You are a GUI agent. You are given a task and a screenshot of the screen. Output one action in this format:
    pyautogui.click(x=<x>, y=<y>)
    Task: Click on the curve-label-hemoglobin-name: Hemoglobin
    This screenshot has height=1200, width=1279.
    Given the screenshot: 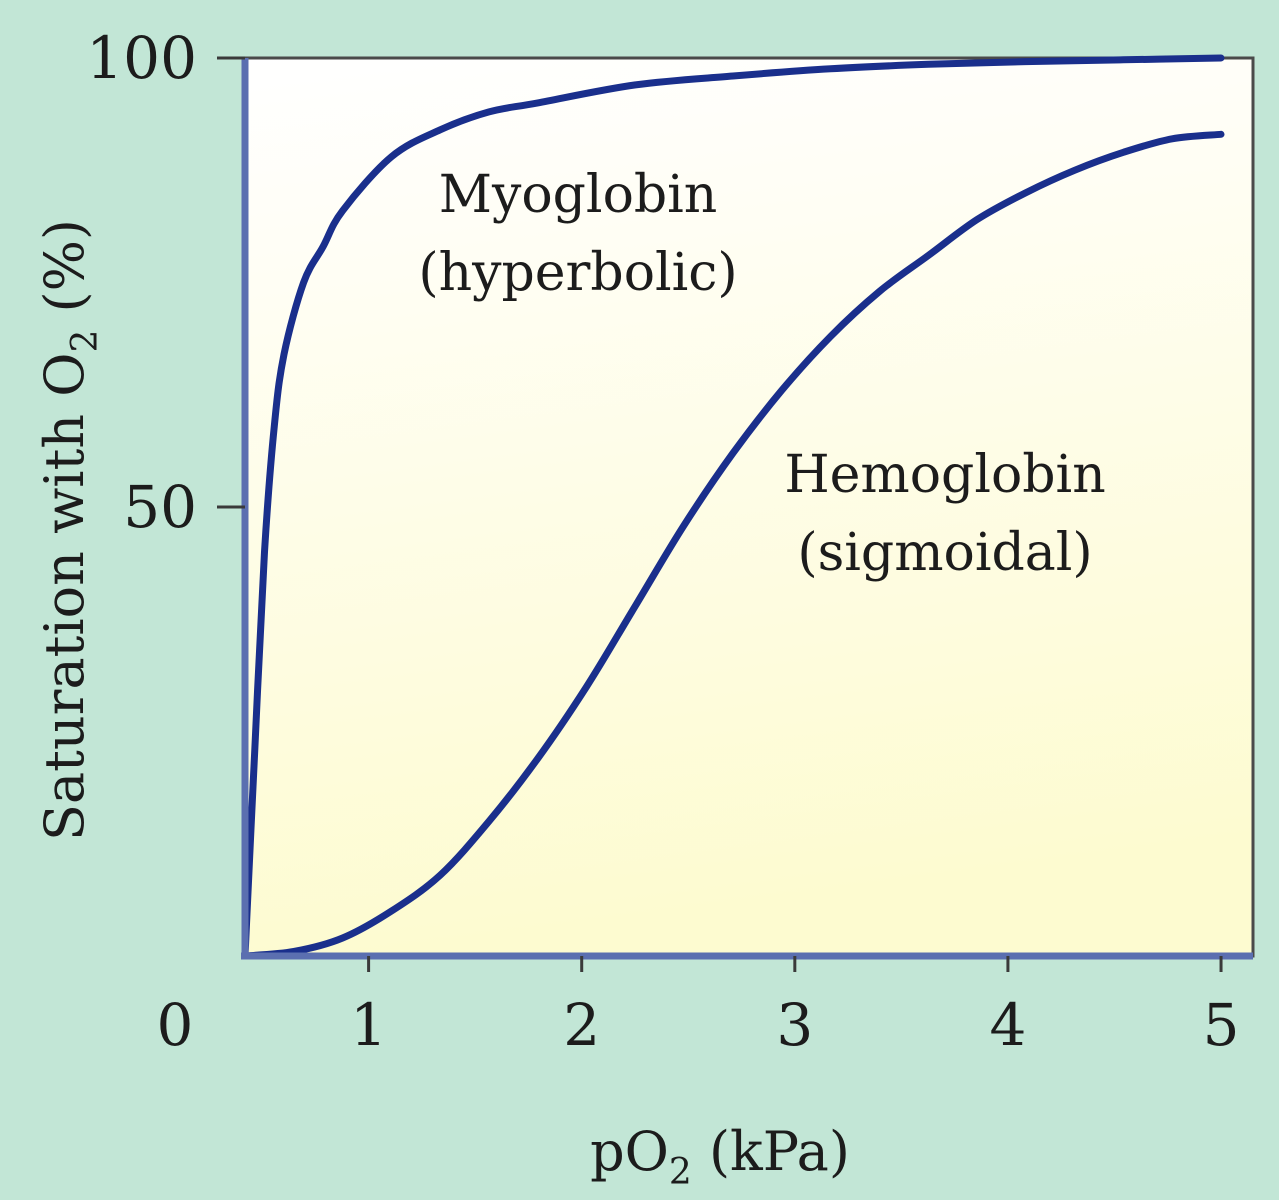 What is the action you would take?
    pyautogui.click(x=944, y=475)
    